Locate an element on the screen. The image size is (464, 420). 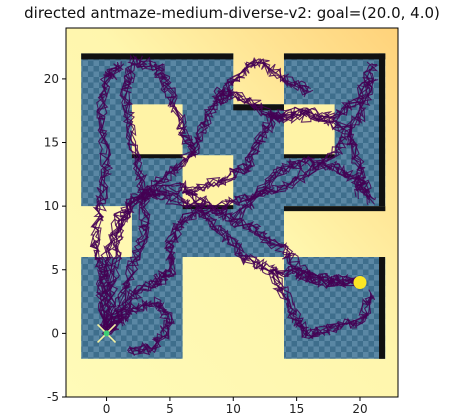
markers is located at coordinates (231, 309).